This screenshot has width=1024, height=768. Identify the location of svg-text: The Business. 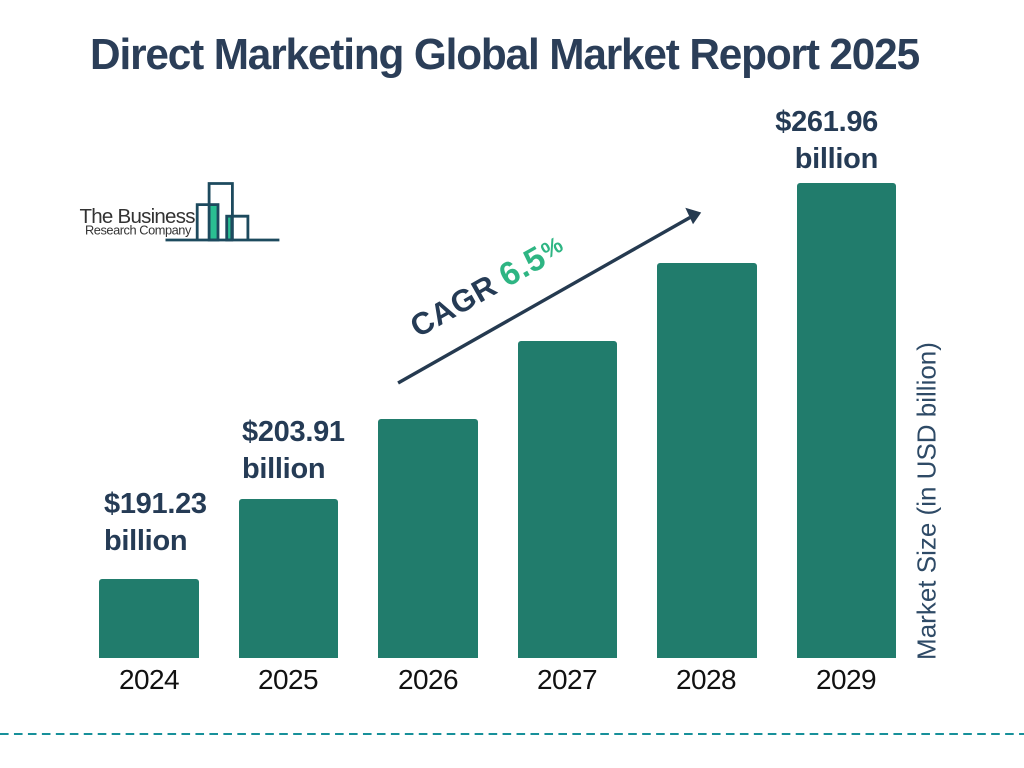
(138, 216).